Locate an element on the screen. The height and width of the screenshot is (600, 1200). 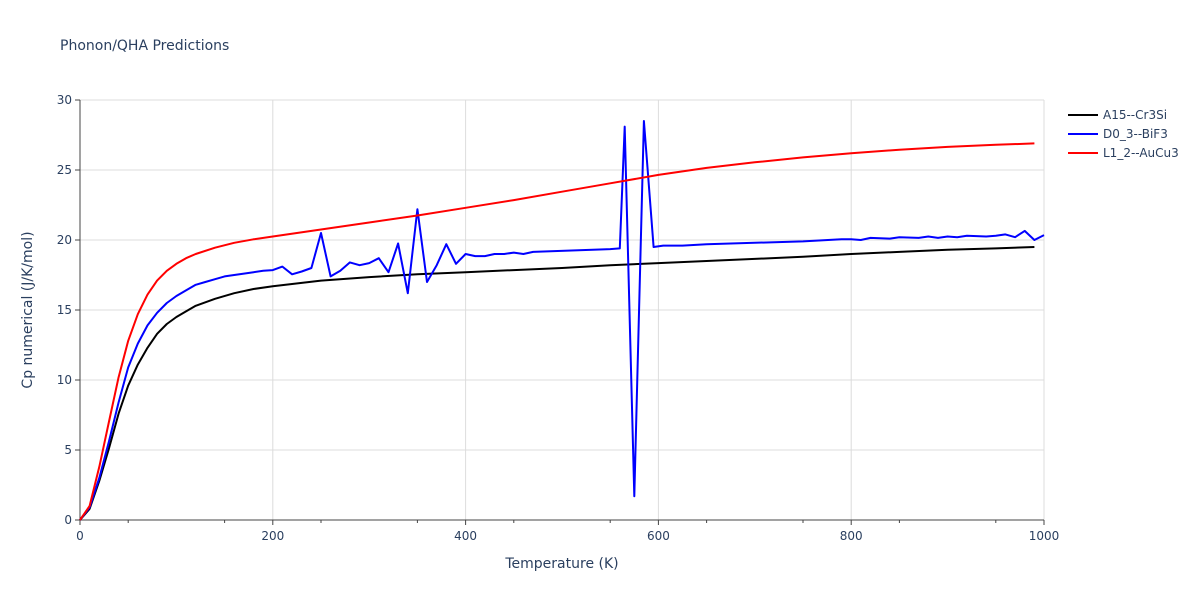
y-tick-label: 10 is located at coordinates (64, 380).